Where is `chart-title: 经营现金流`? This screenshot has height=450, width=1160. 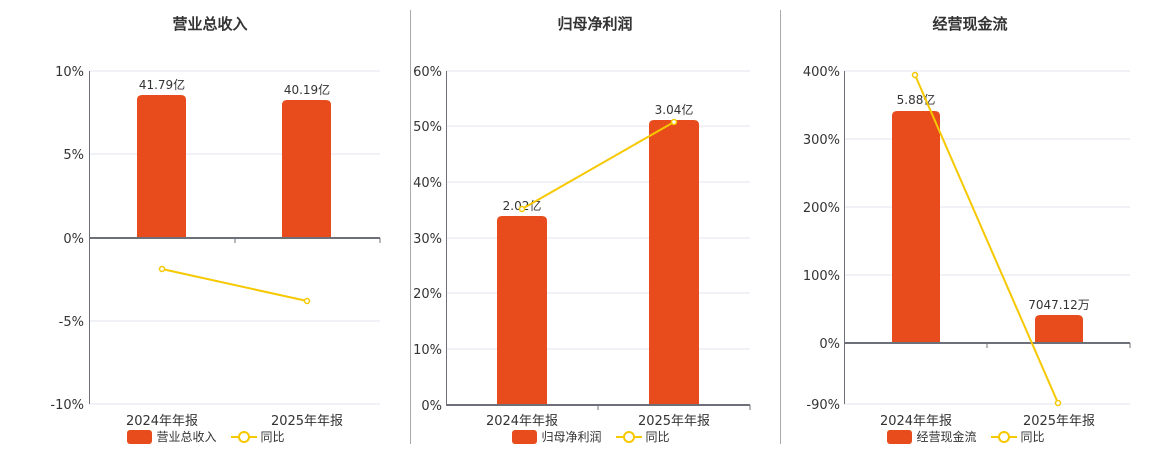 chart-title: 经营现金流 is located at coordinates (970, 24).